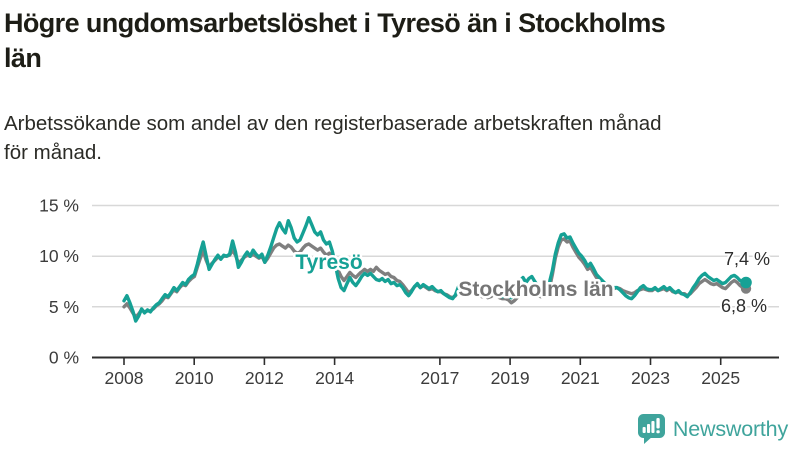 The image size is (800, 450). Describe the element at coordinates (59, 256) in the screenshot. I see `y-tick-label: 10 %` at that location.